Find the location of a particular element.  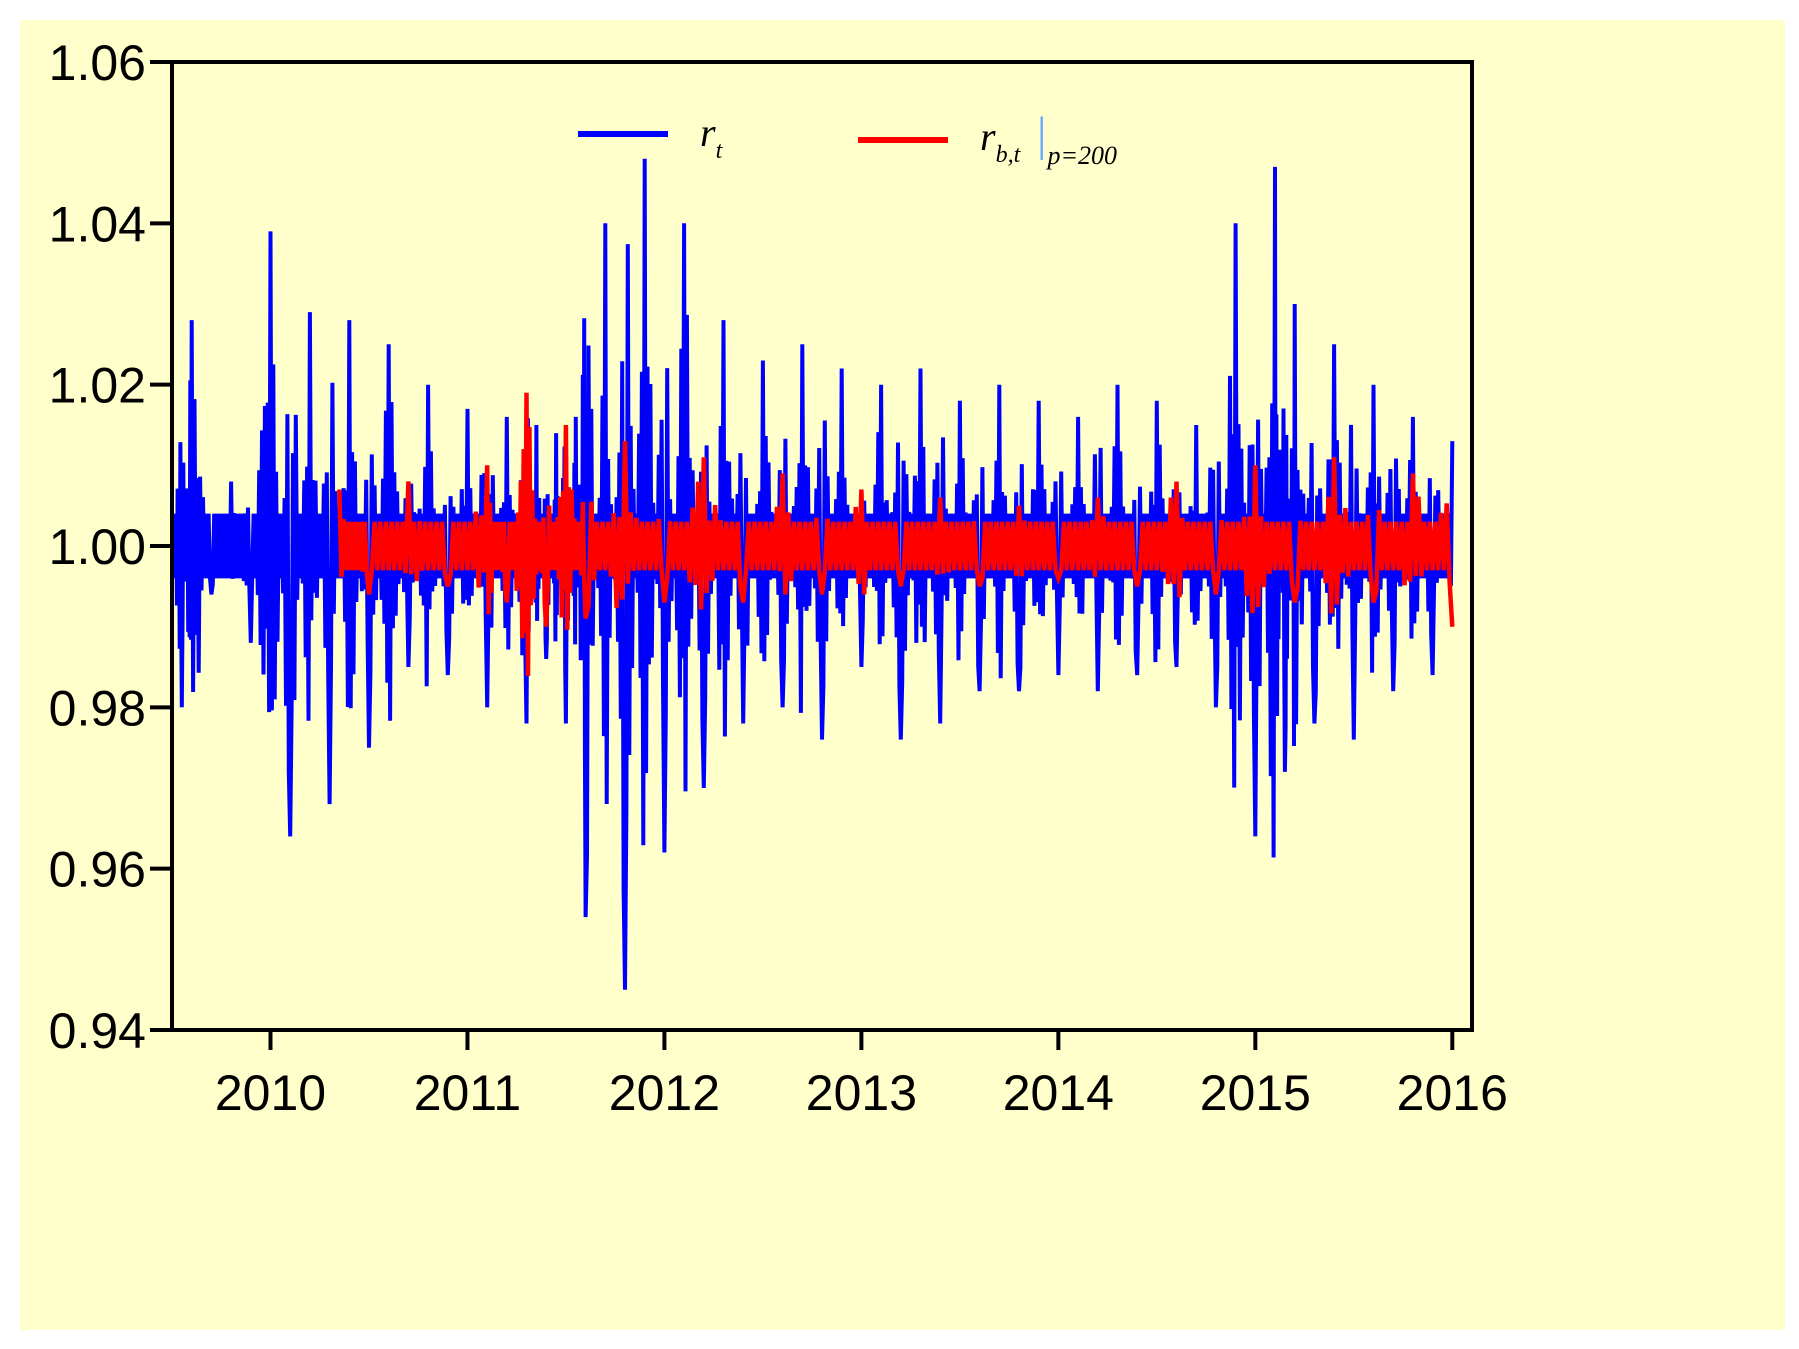

x-tick-label: 2014 is located at coordinates (1058, 1093).